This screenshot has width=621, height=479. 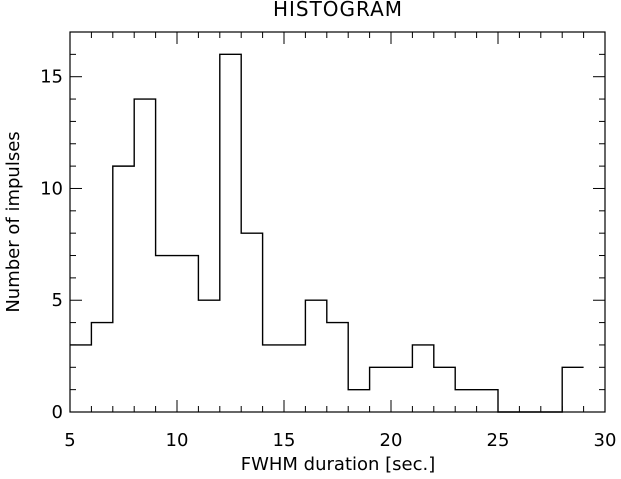 I want to click on x-tick-label: 15, so click(x=284, y=440).